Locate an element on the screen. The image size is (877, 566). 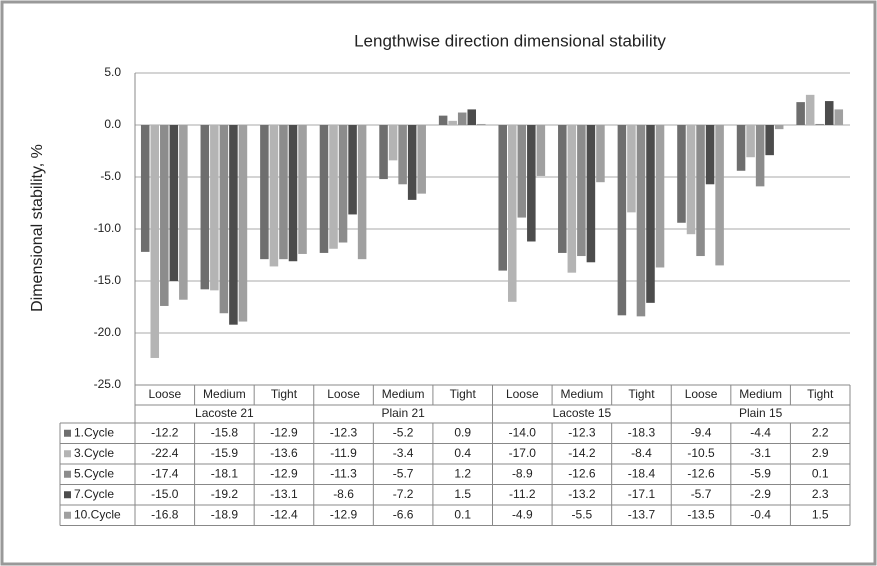
table-value: -15.9 is located at coordinates (225, 453).